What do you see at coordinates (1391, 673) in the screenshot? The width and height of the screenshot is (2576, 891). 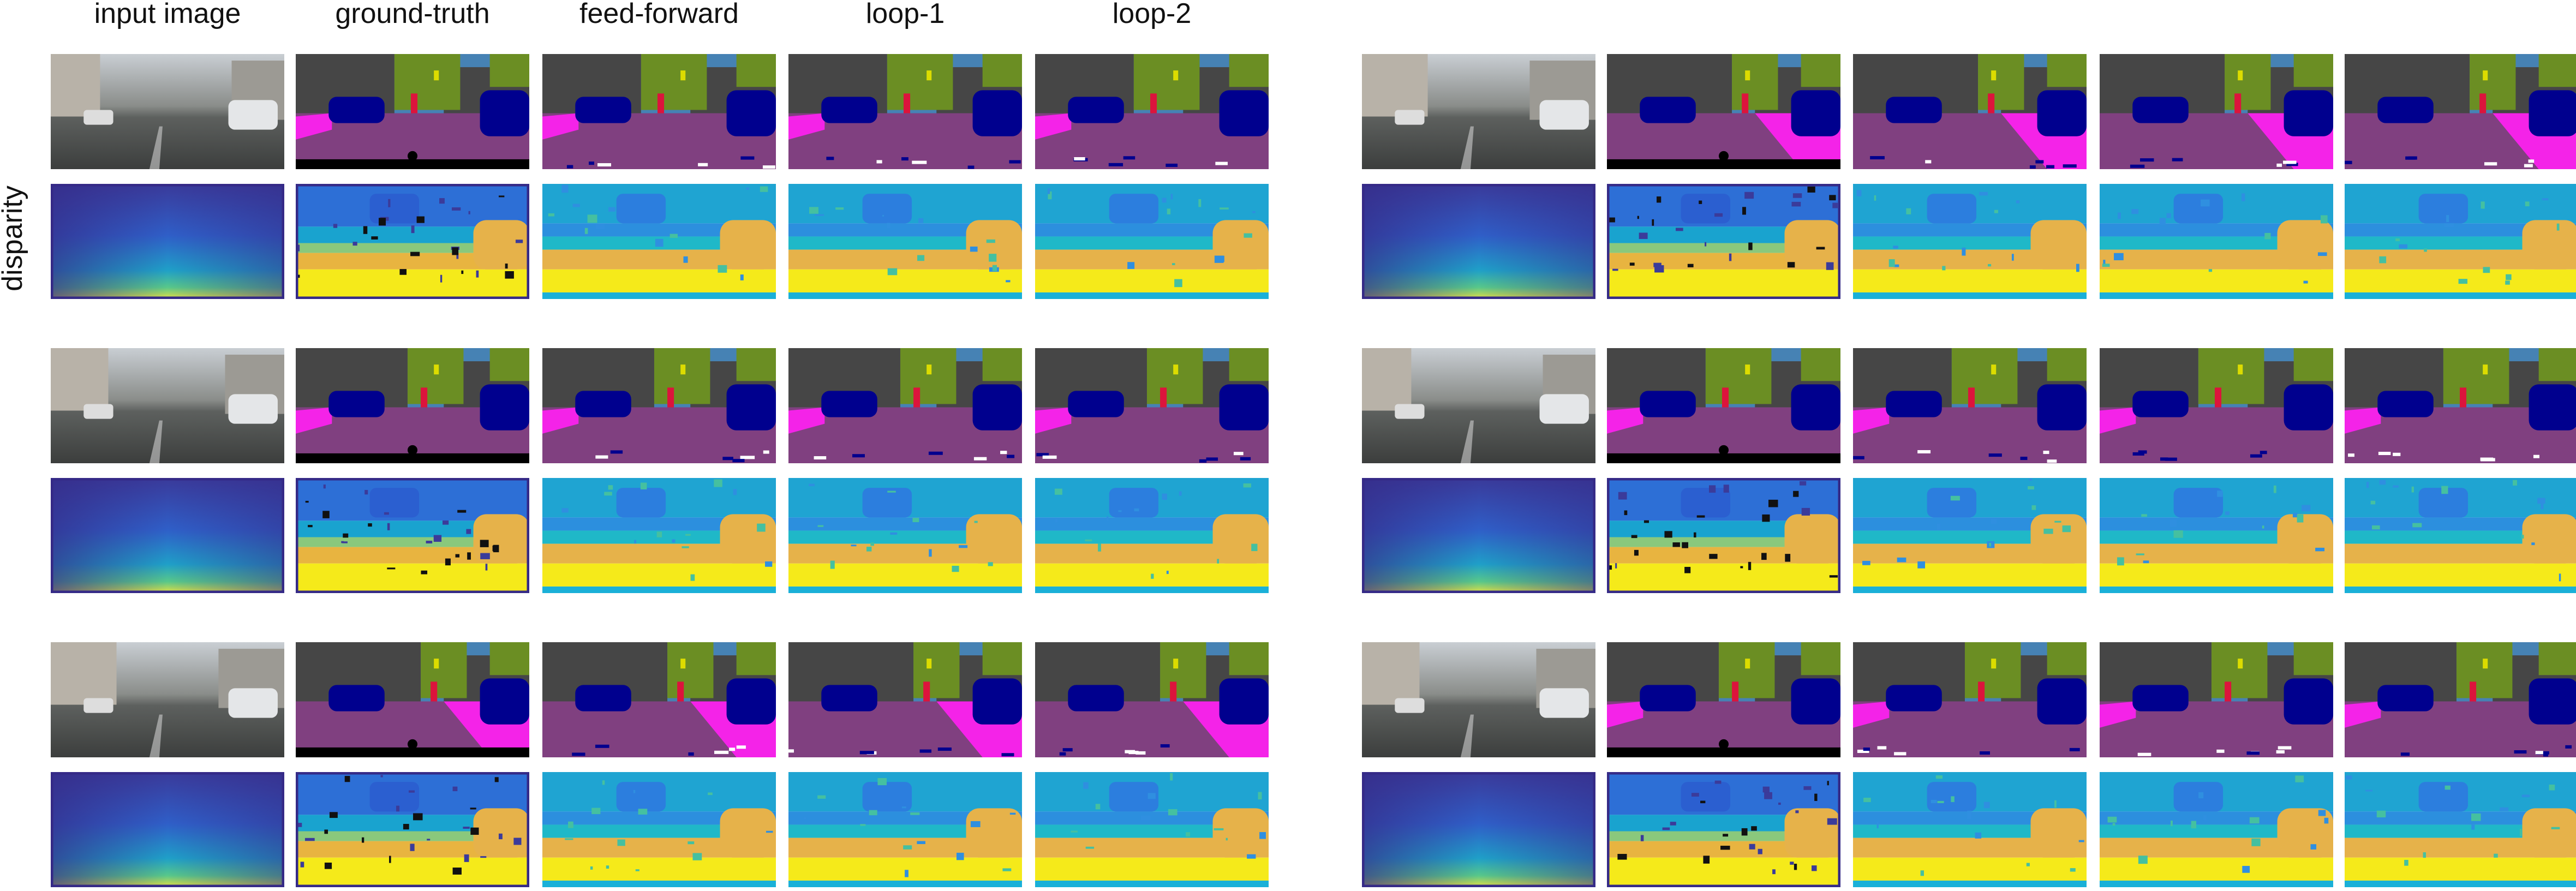 I see `building` at bounding box center [1391, 673].